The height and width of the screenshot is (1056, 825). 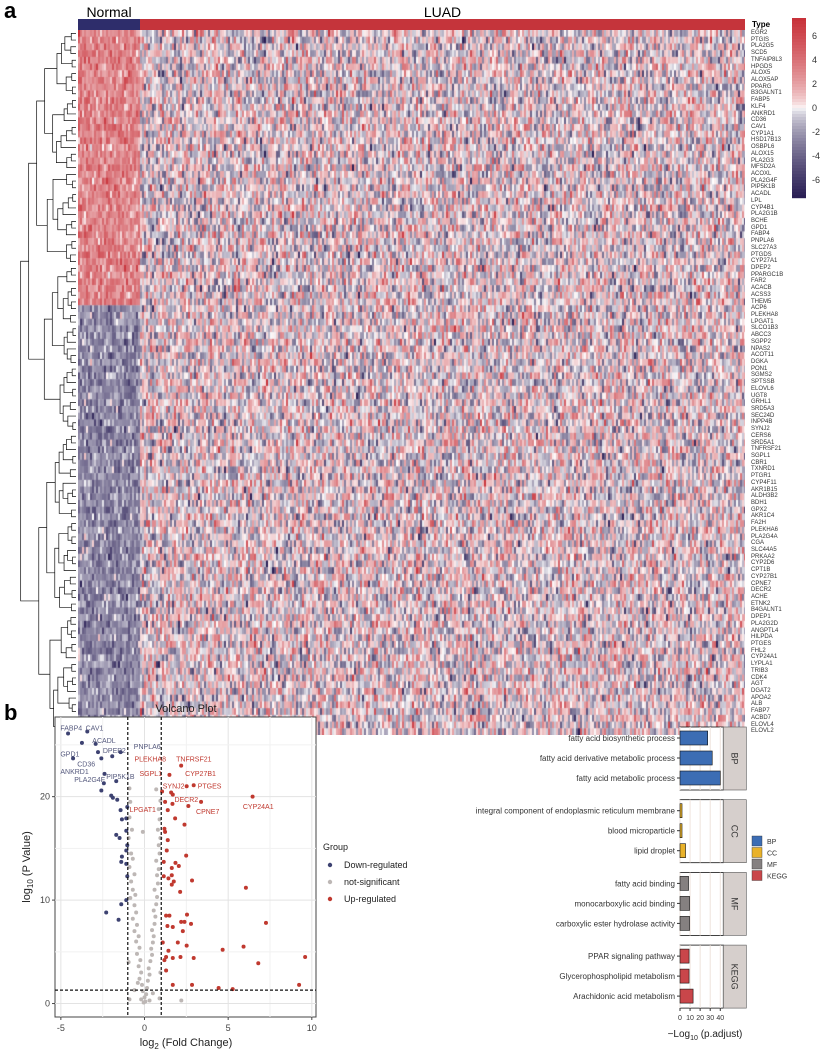 I want to click on colorbar: 6 4 2 0 -2 -4 -6, so click(x=806, y=108).